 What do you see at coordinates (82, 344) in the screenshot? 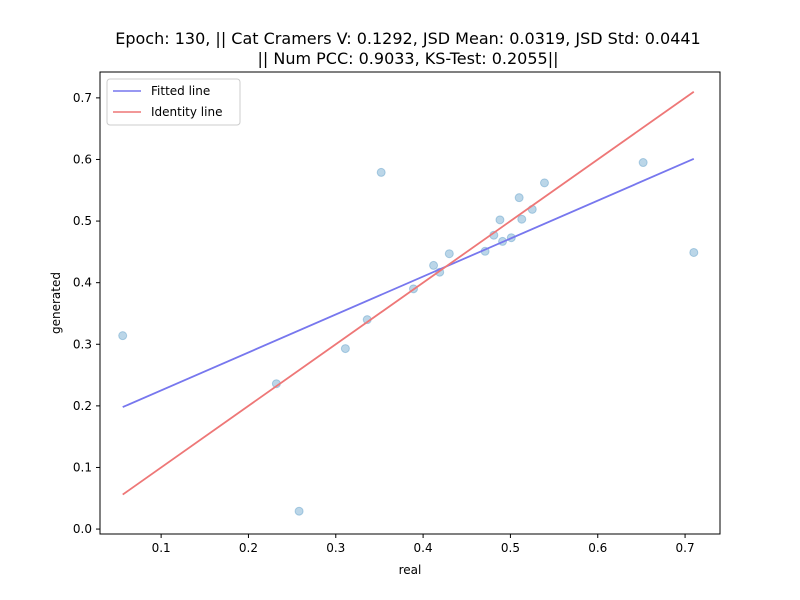
I see `y-tick-label: 0.3` at bounding box center [82, 344].